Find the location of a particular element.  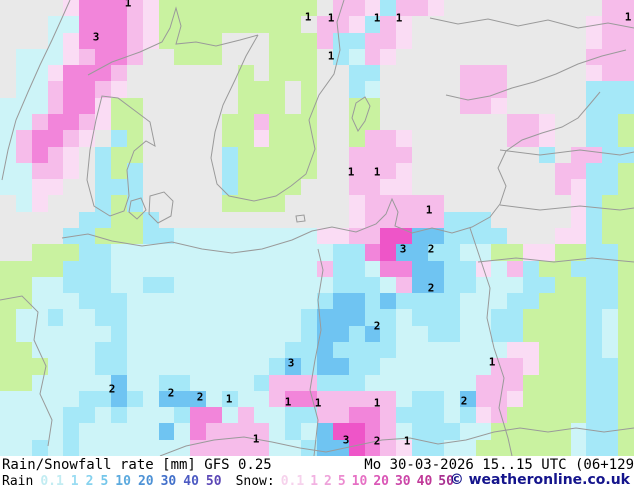

scale-value: 10 is located at coordinates (359, 481).